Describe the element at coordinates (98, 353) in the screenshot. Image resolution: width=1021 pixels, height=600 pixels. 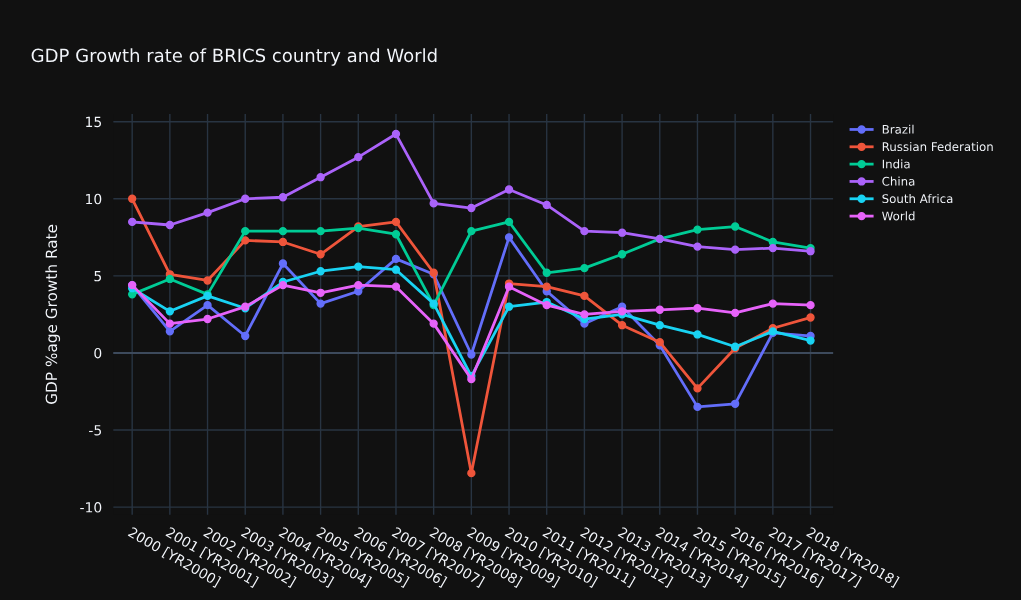
I see `y-tick-label: 0` at that location.